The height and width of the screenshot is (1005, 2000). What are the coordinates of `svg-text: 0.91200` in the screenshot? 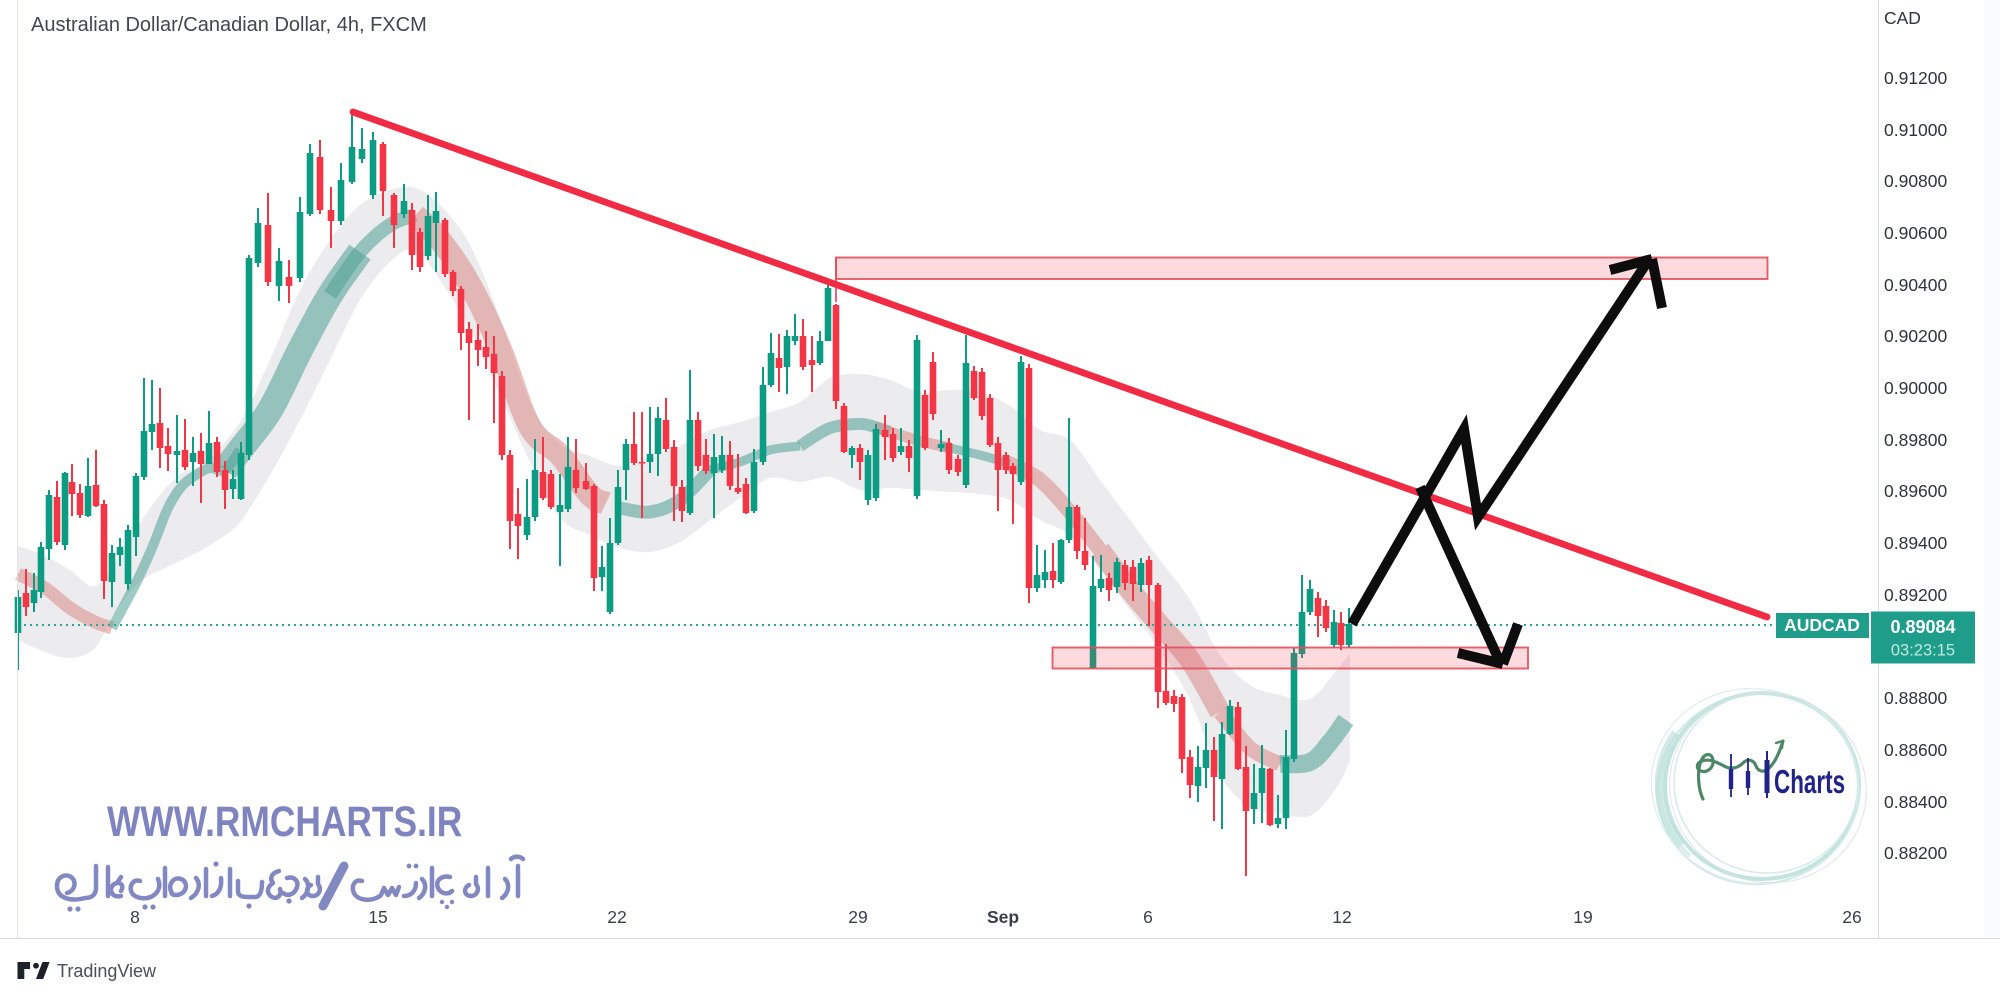 It's located at (1916, 78).